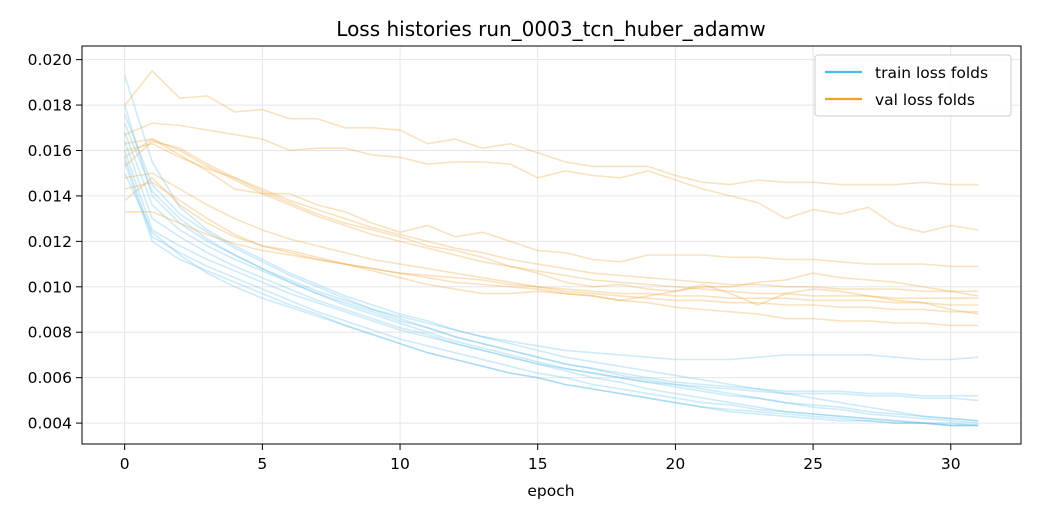  Describe the element at coordinates (50, 151) in the screenshot. I see `y-tick-label: 0.016` at that location.